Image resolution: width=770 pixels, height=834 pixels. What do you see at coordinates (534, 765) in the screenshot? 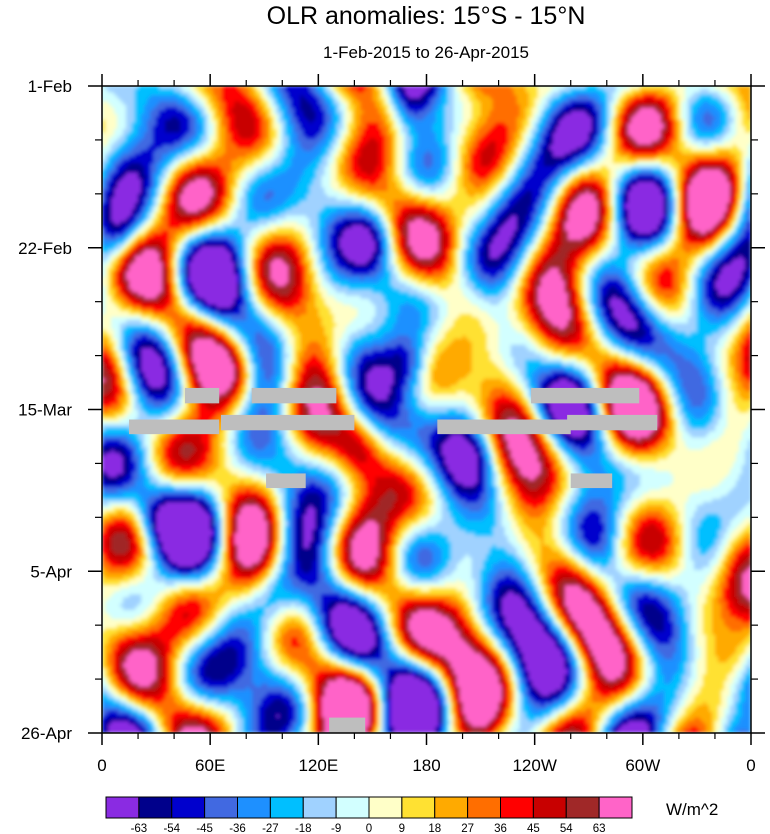
I see `x-tick-label: 120W` at bounding box center [534, 765].